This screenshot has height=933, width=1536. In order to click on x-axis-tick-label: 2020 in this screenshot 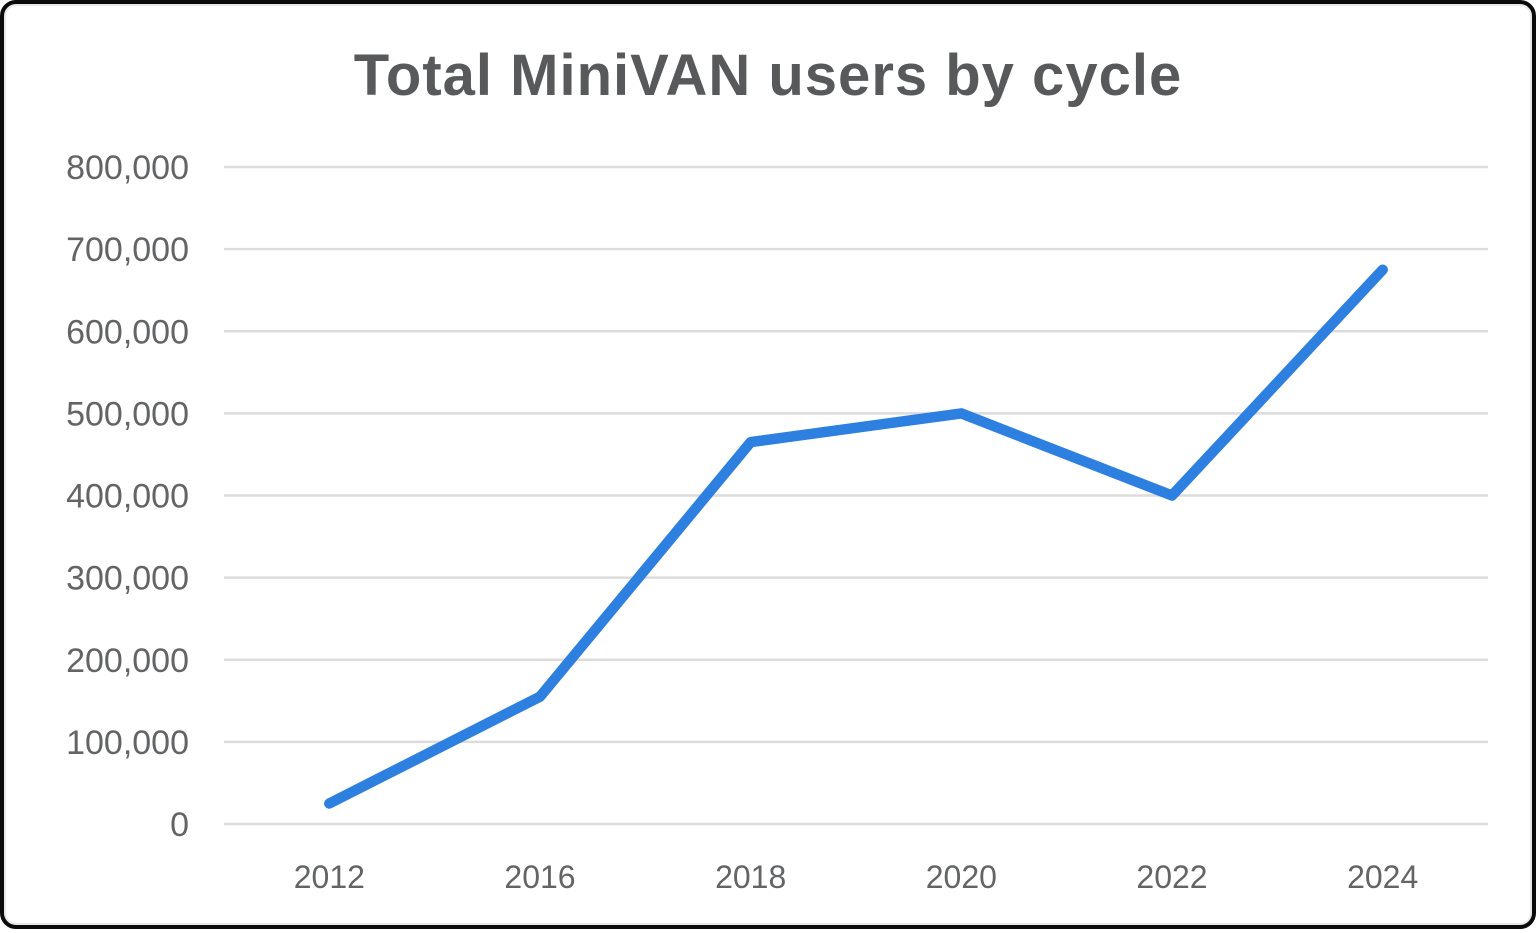, I will do `click(961, 877)`.